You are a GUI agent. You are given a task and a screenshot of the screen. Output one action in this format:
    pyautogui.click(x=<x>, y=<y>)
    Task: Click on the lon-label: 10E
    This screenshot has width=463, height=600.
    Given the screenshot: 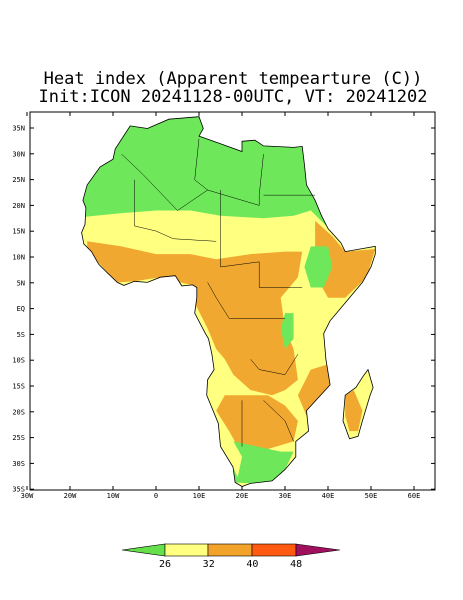 What is the action you would take?
    pyautogui.click(x=199, y=496)
    